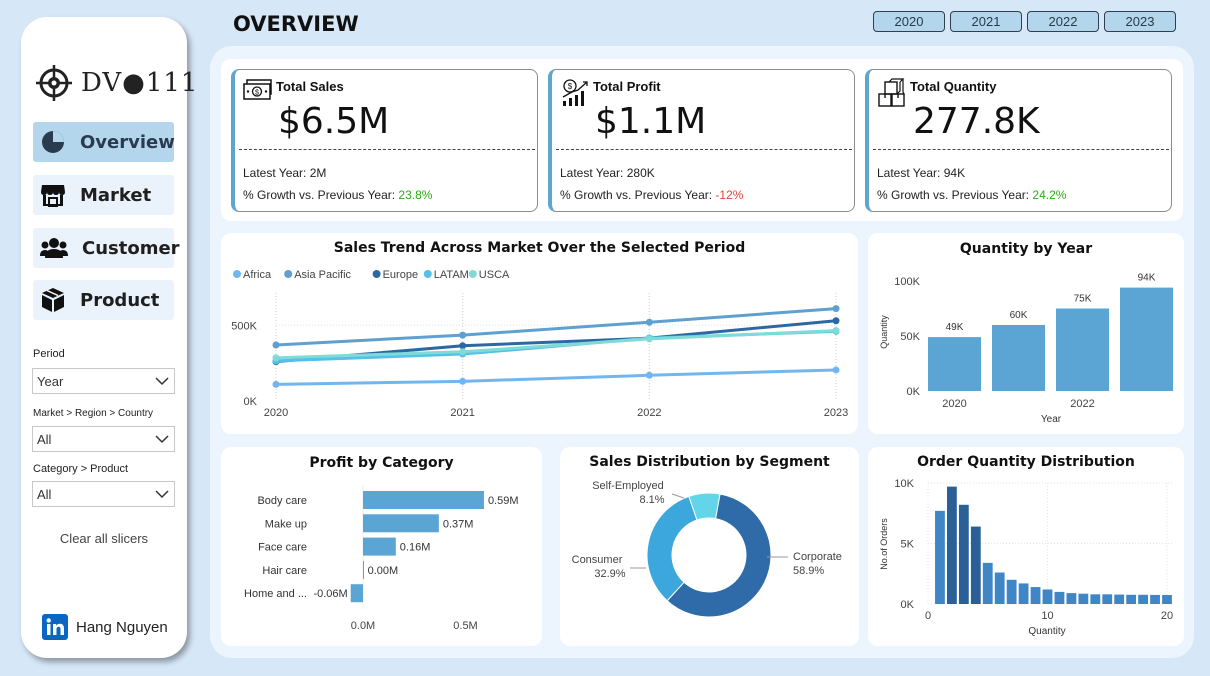 The height and width of the screenshot is (676, 1210). I want to click on series-line-usca, so click(556, 344).